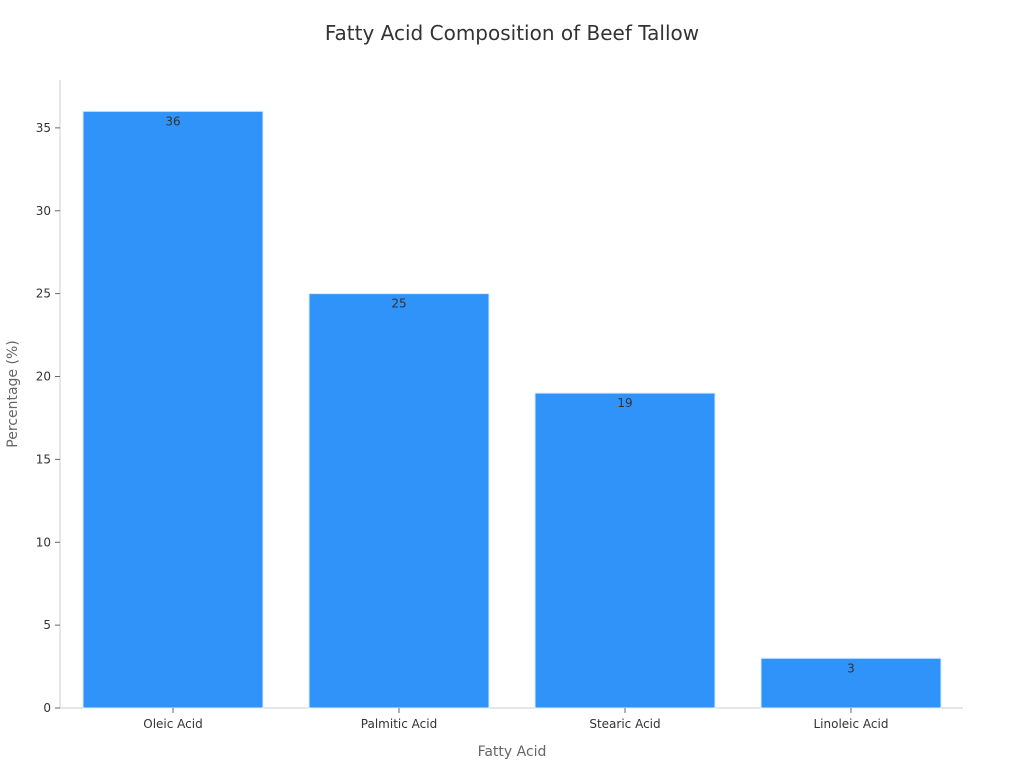  What do you see at coordinates (399, 724) in the screenshot?
I see `x-tick-label: Palmitic Acid` at bounding box center [399, 724].